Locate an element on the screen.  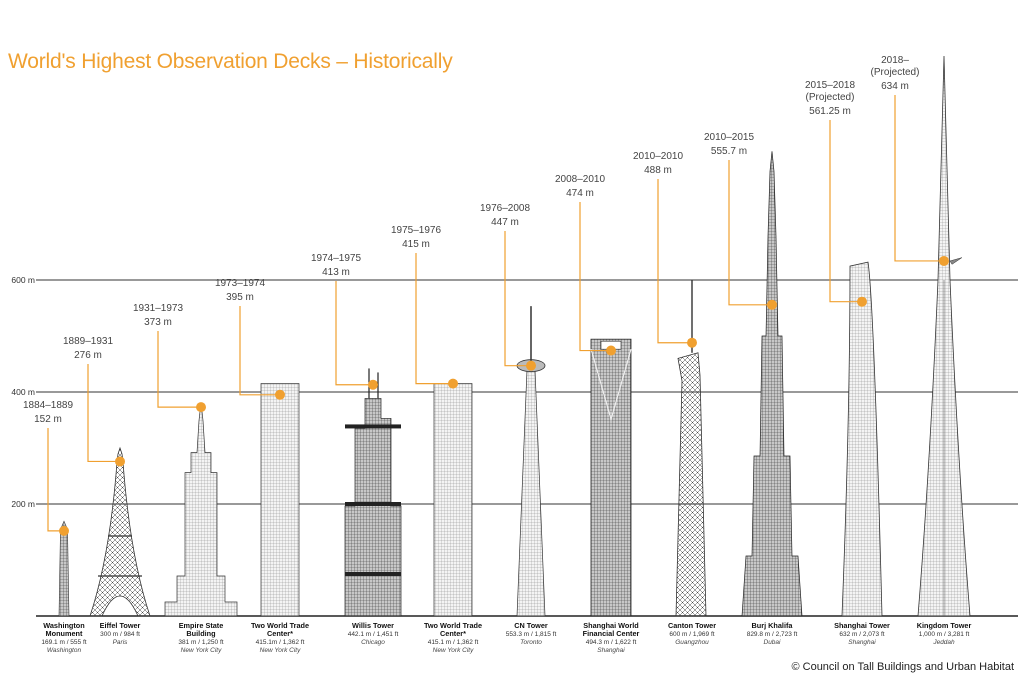
building-name-1: Empire State is located at coordinates (201, 625).